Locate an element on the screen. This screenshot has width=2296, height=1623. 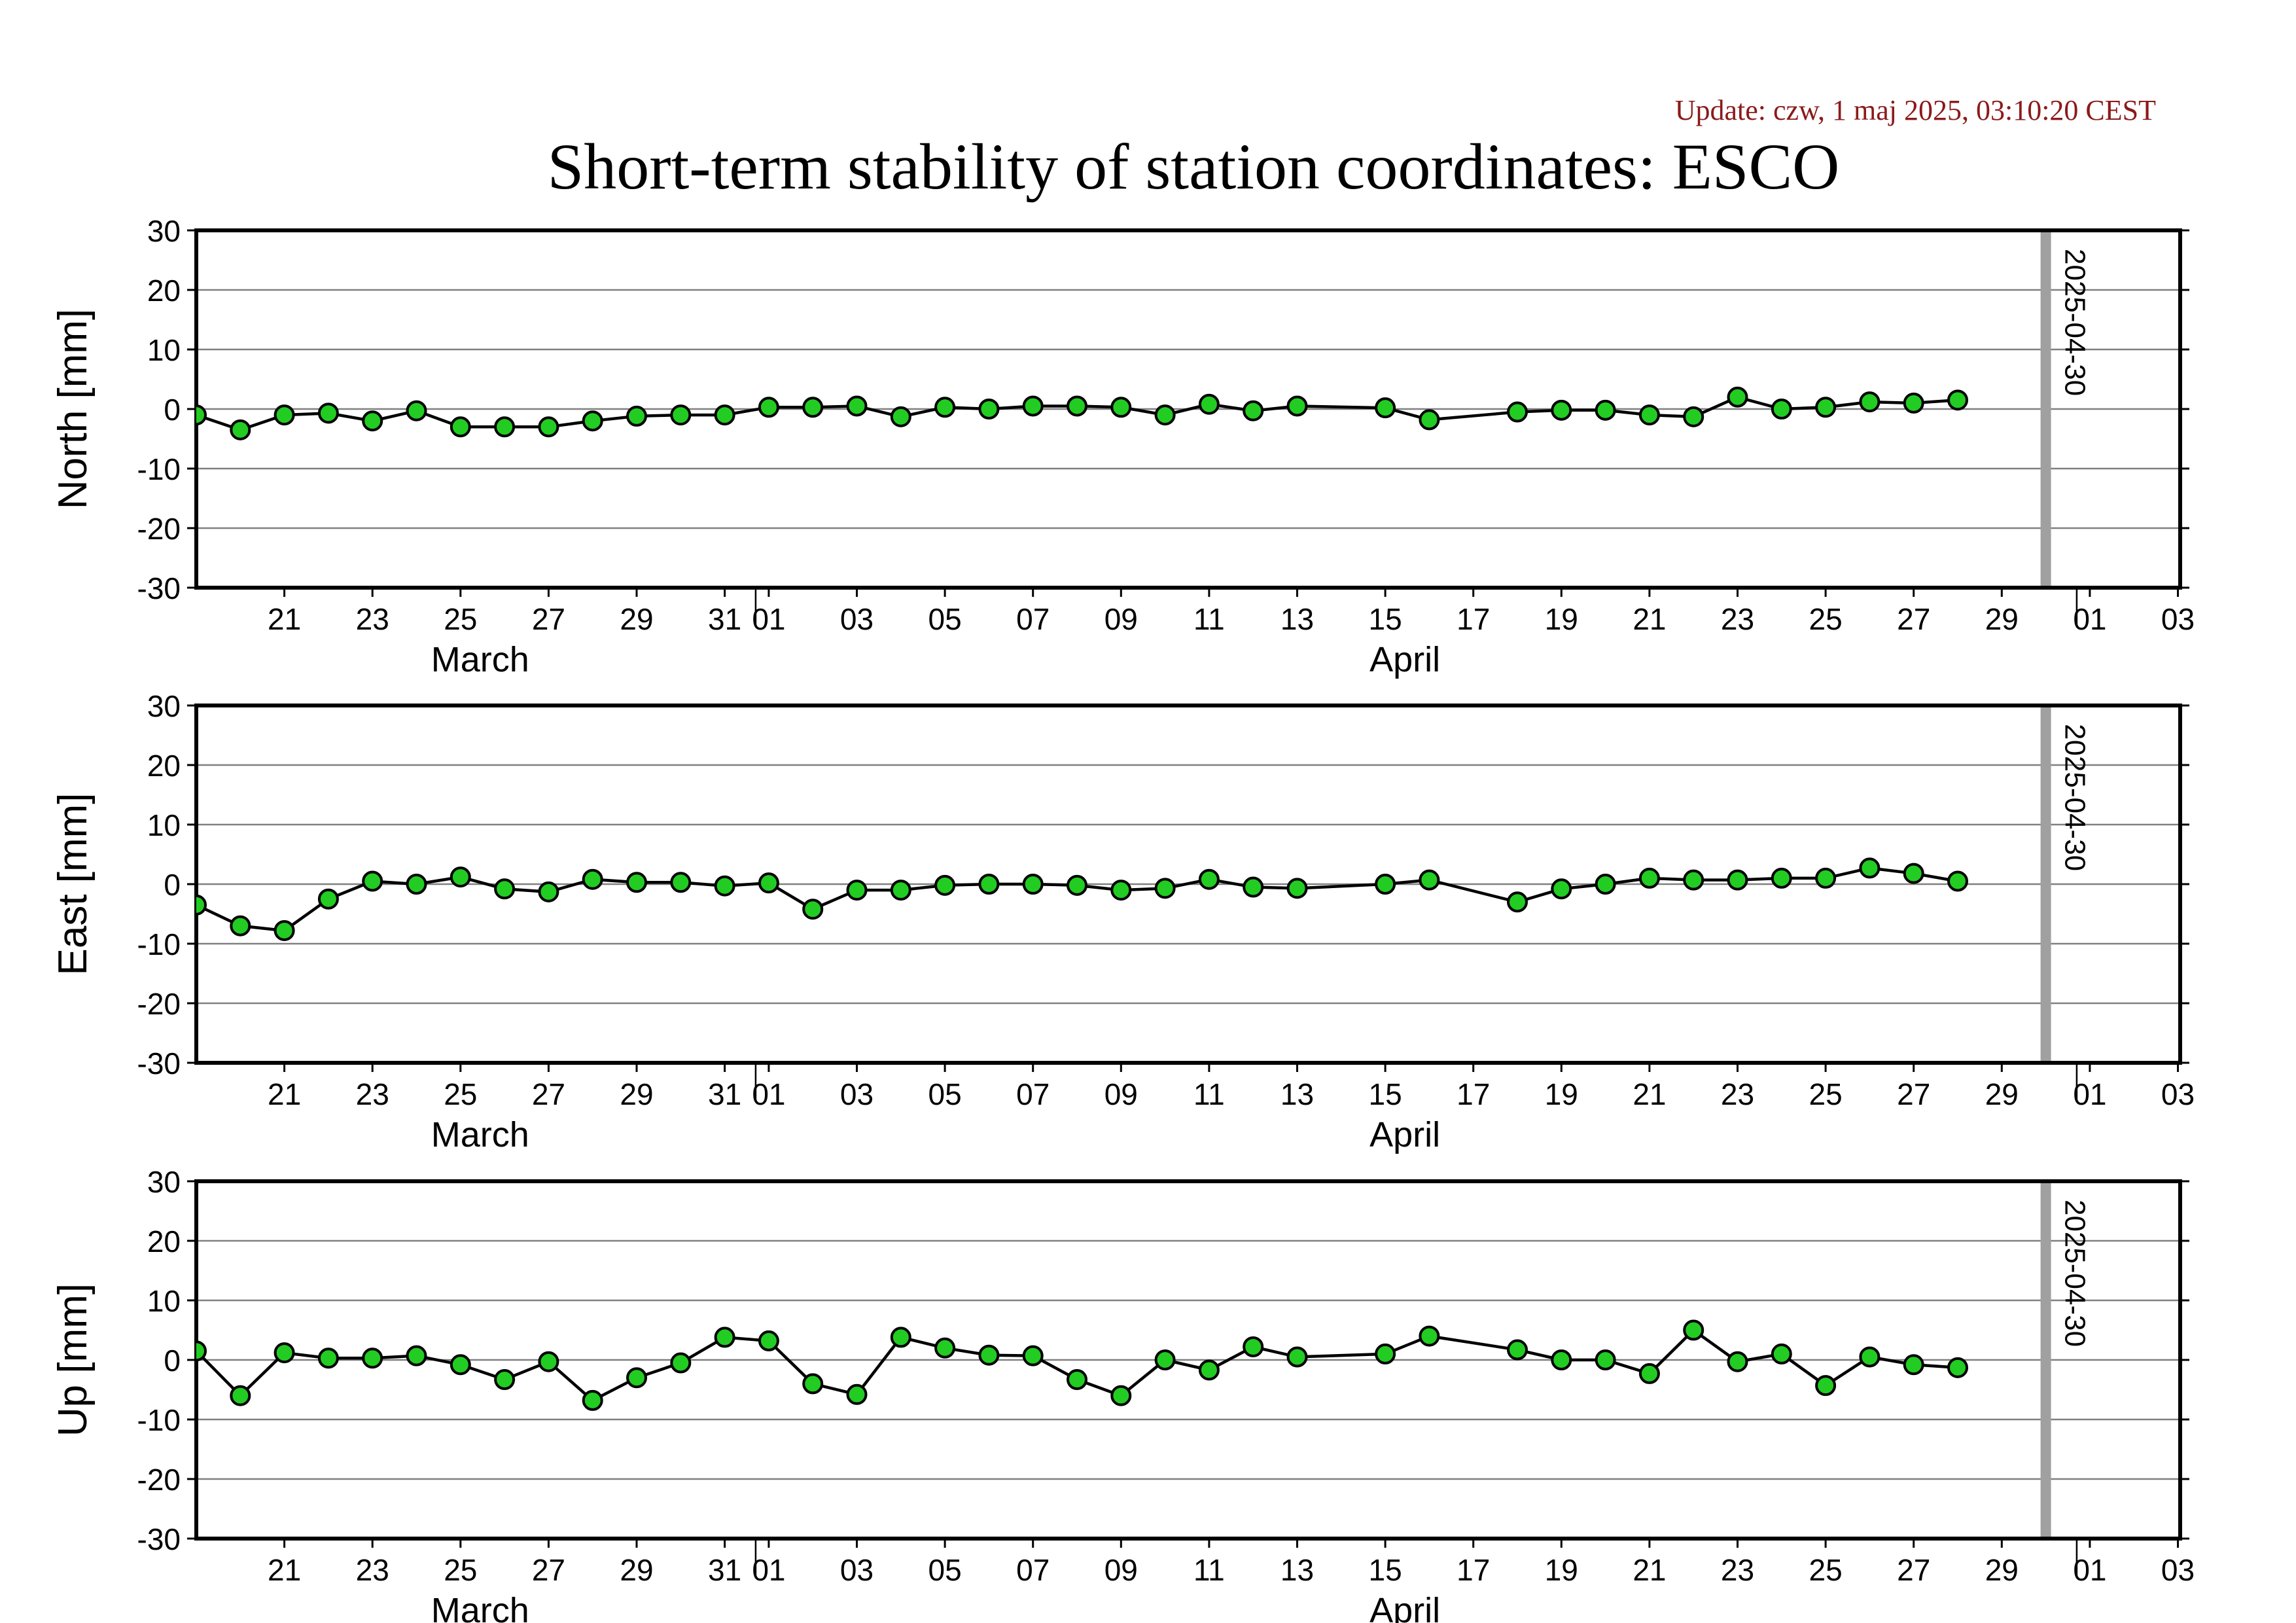
x-tick-label: 19 is located at coordinates (1562, 1570).